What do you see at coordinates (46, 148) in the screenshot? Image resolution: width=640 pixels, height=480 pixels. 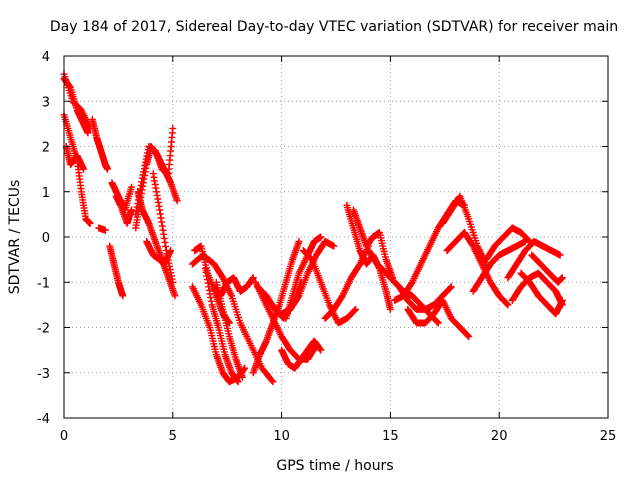 I see `y-tick-label: 2` at bounding box center [46, 148].